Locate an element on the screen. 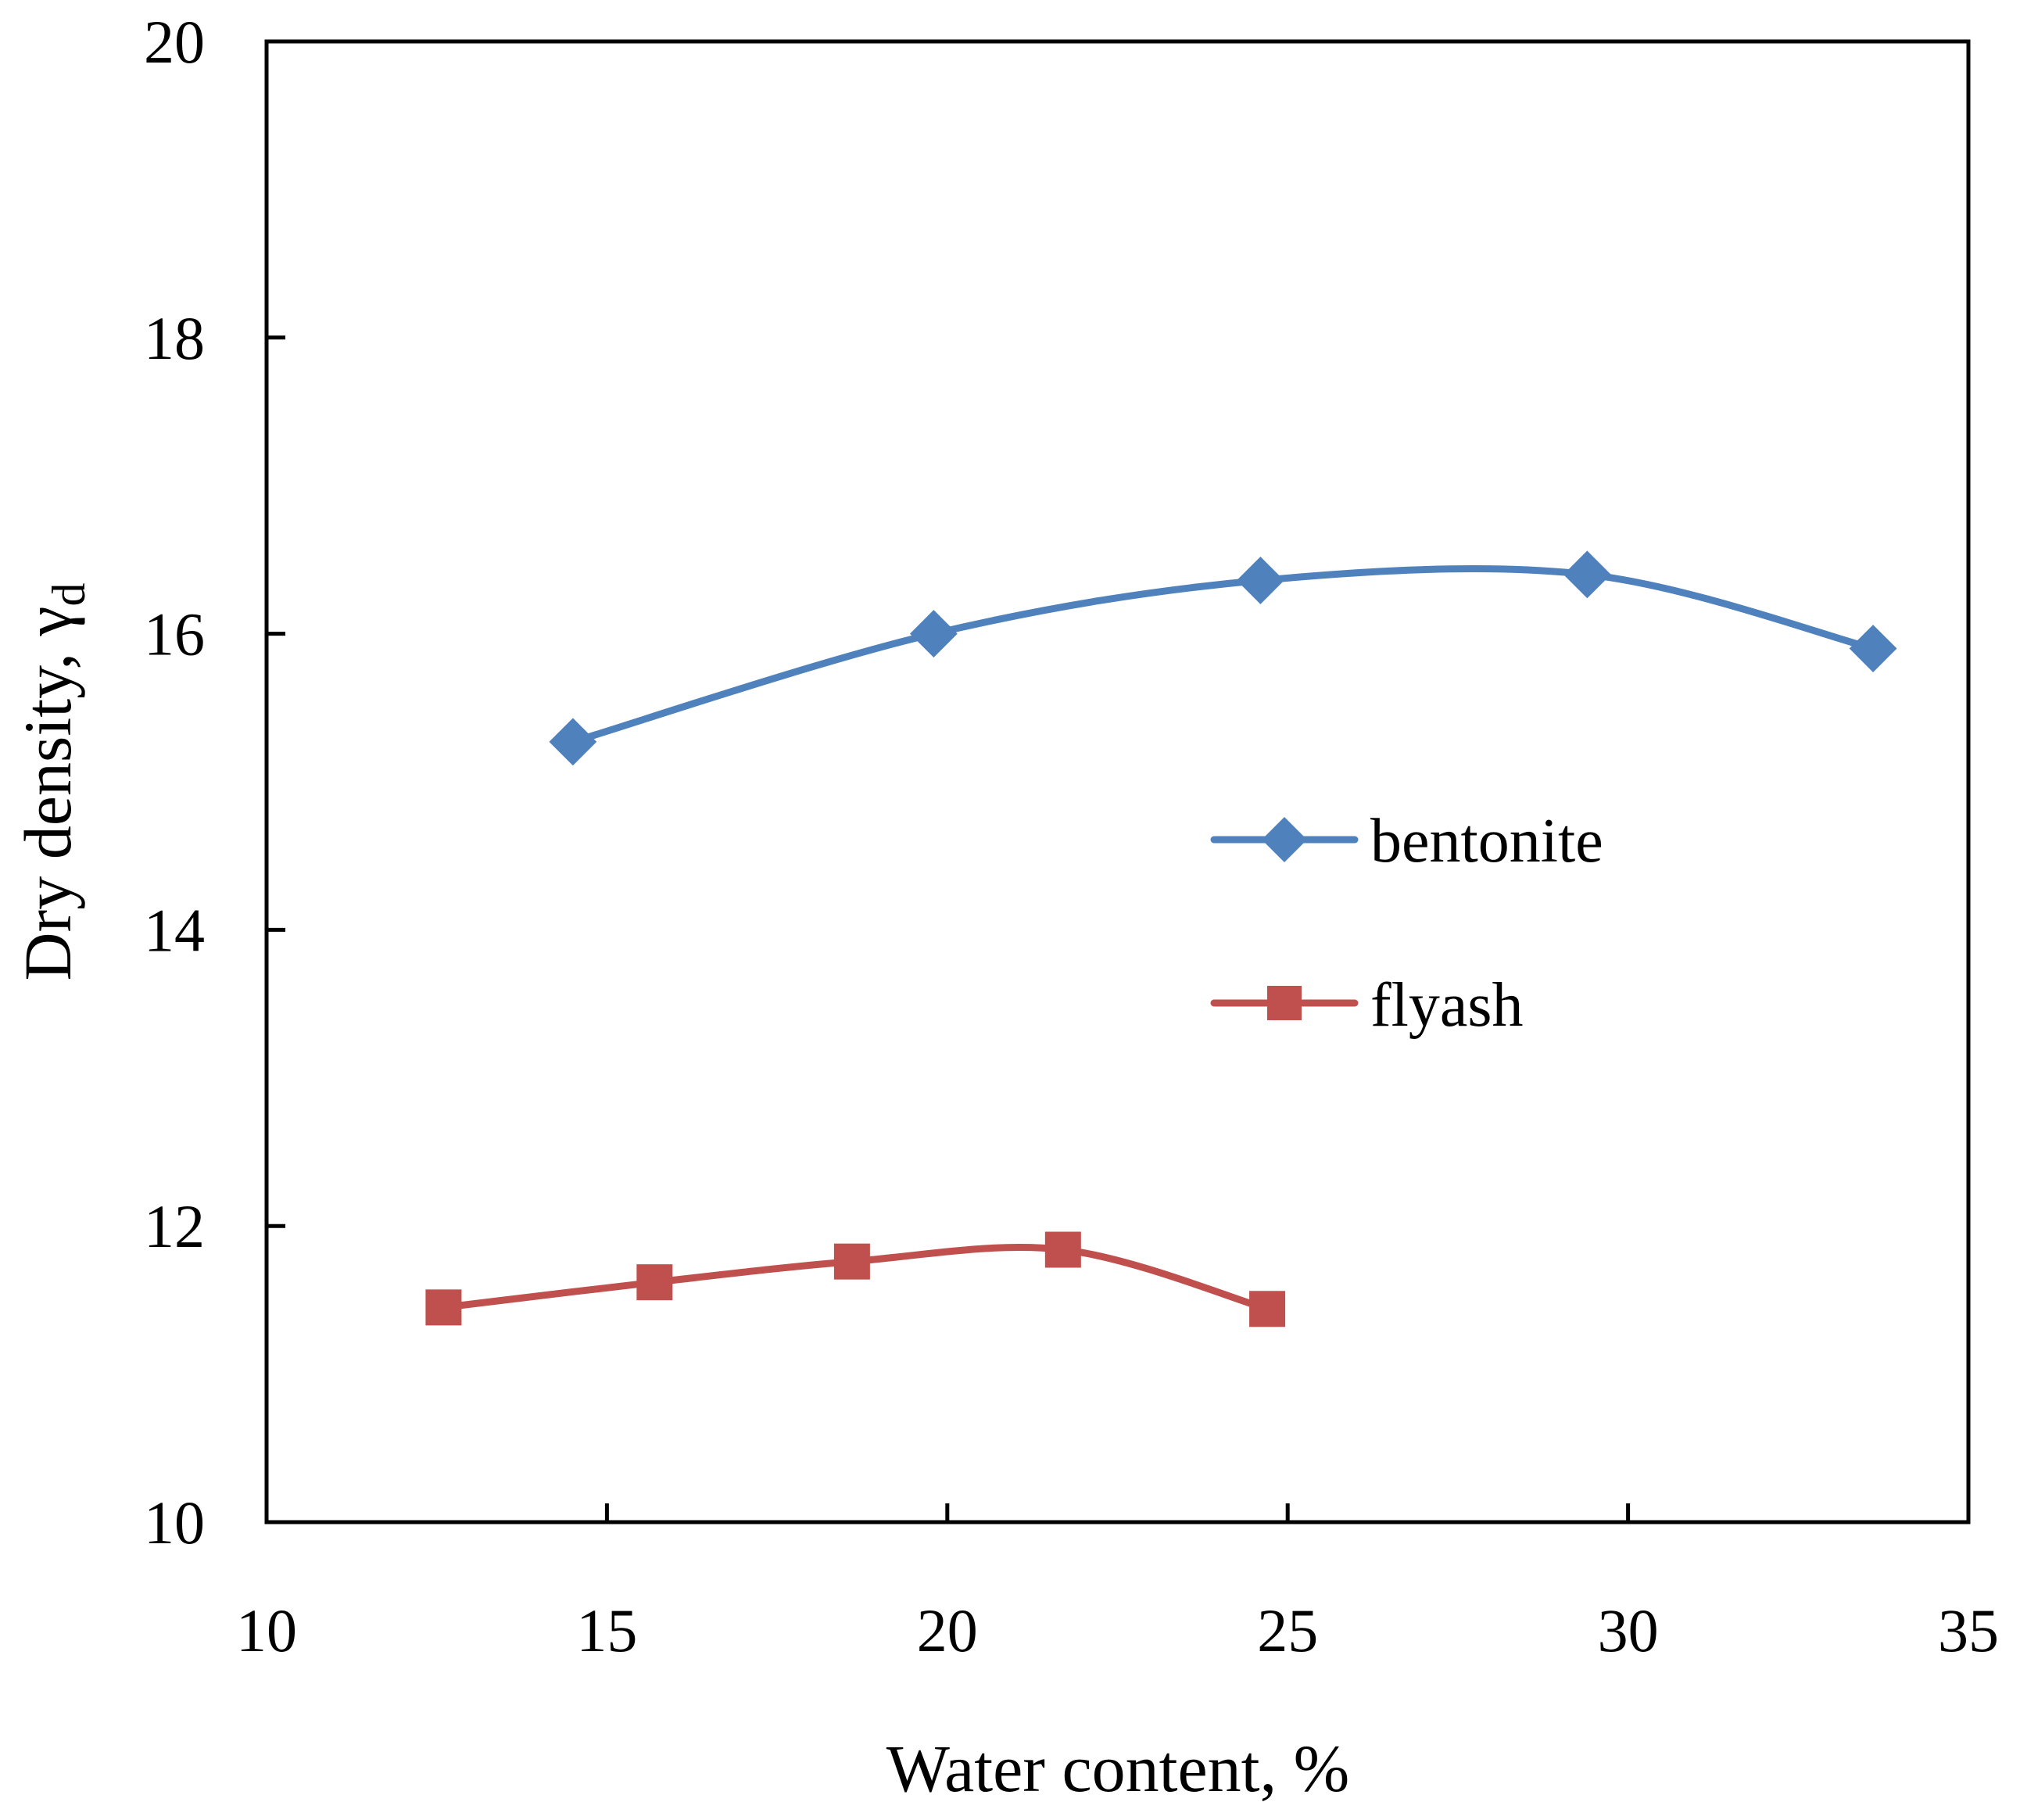 Image resolution: width=2020 pixels, height=1820 pixels. x-tick-label: 10 is located at coordinates (267, 1630).